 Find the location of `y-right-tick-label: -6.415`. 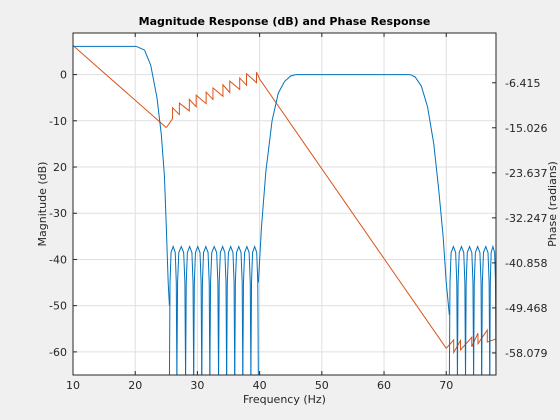

y-right-tick-label: -6.415 is located at coordinates (522, 83).